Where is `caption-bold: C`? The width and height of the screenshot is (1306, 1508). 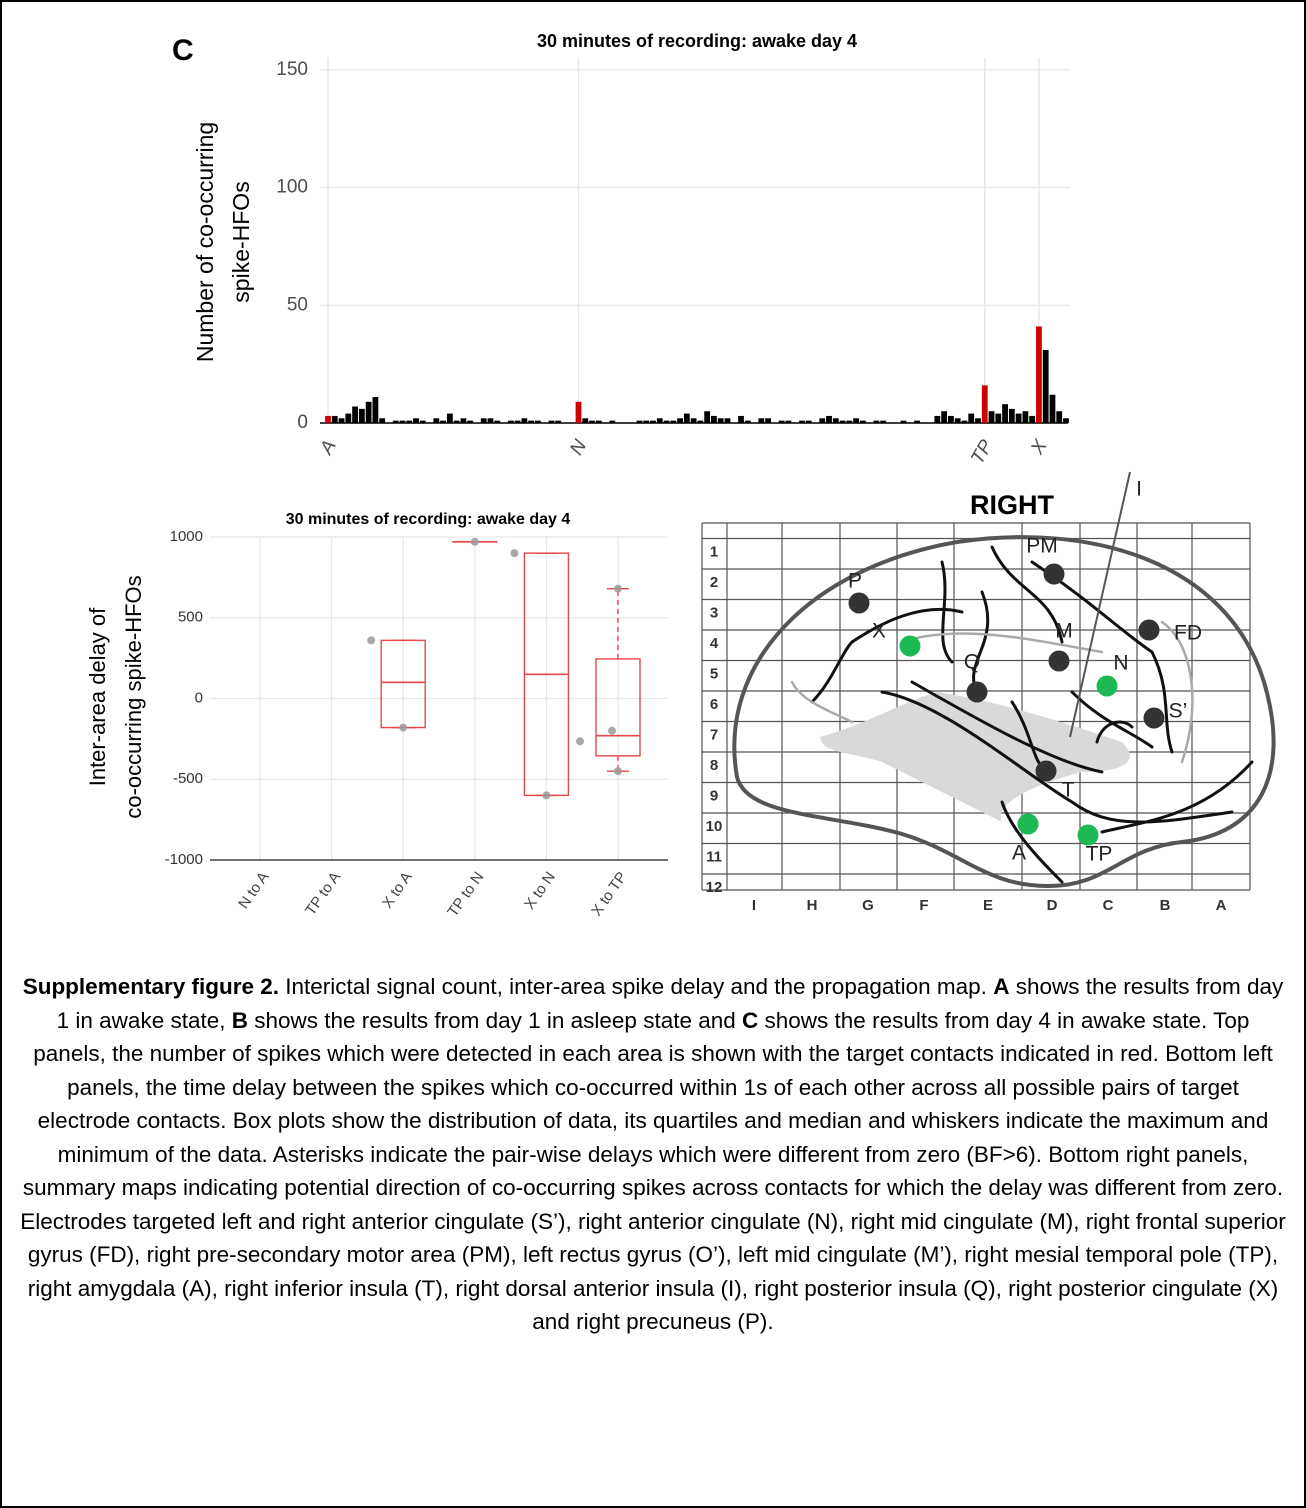 caption-bold: C is located at coordinates (750, 1020).